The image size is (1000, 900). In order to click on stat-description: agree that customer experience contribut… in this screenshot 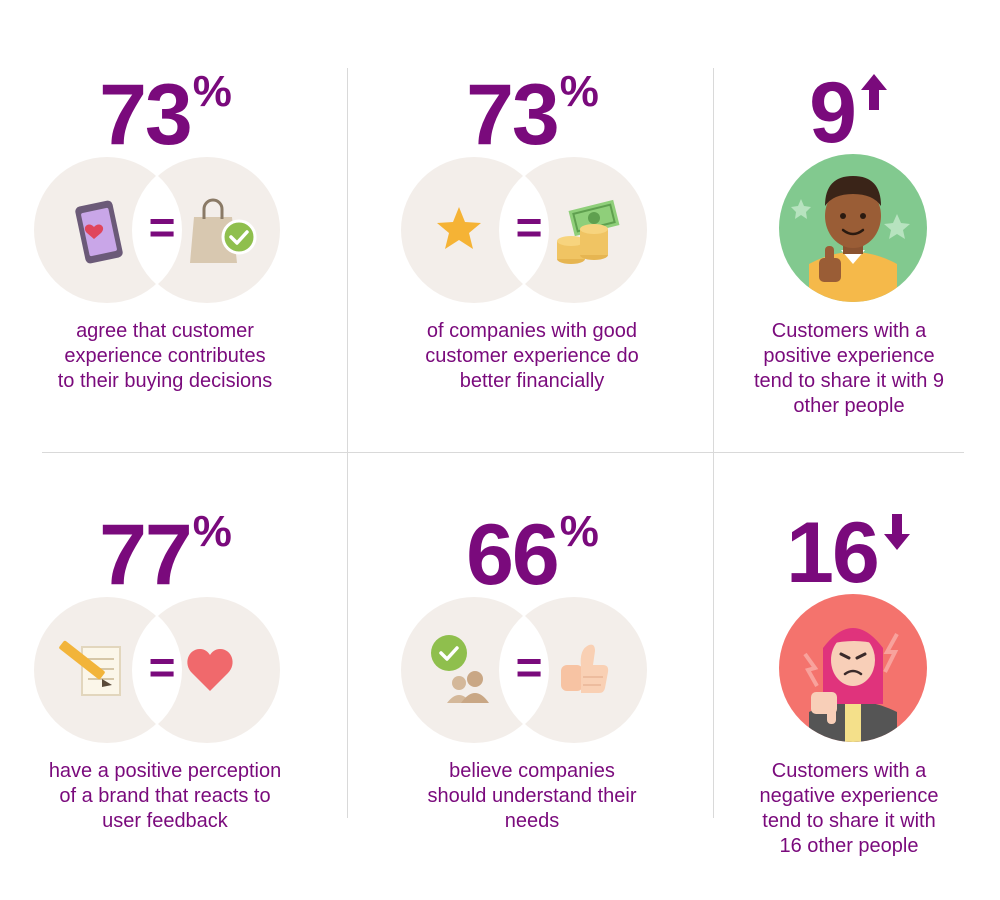, I will do `click(165, 356)`.